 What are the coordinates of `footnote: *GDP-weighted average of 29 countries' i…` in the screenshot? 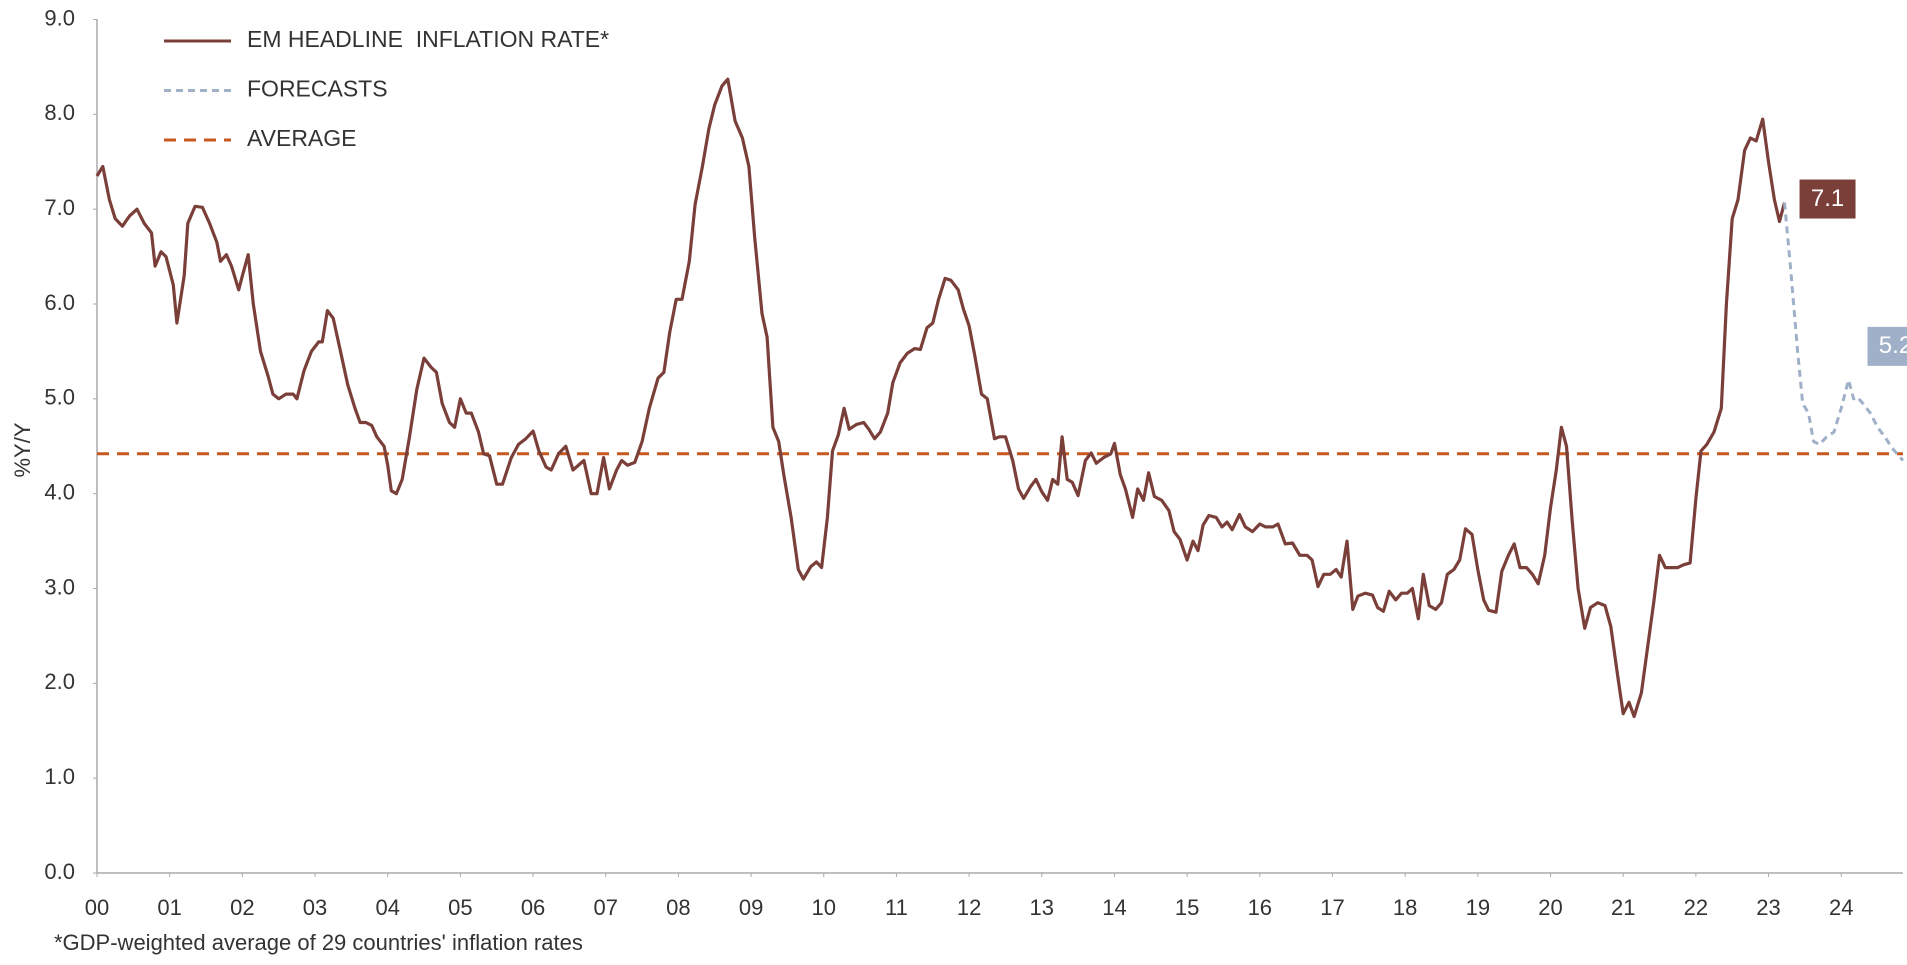 It's located at (318, 942).